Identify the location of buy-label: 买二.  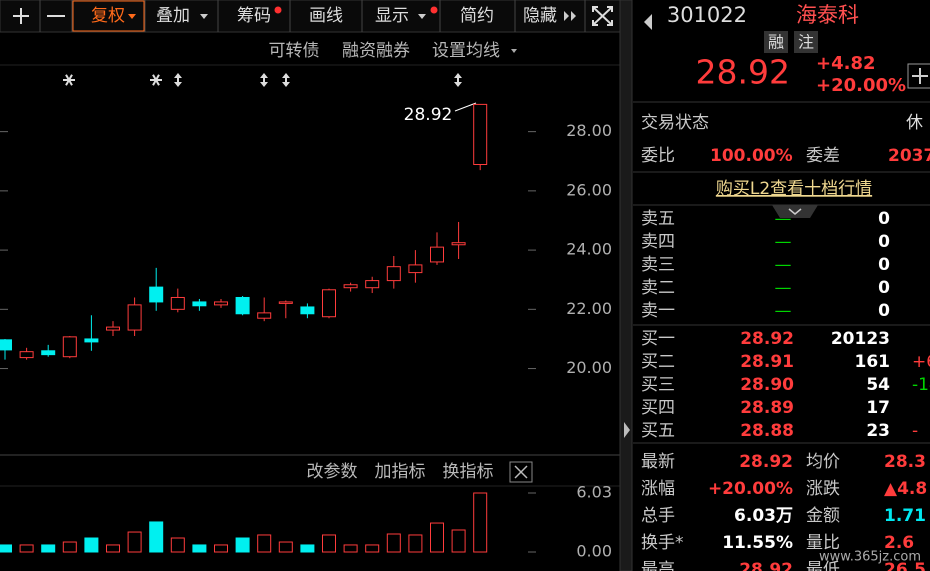
(658, 362).